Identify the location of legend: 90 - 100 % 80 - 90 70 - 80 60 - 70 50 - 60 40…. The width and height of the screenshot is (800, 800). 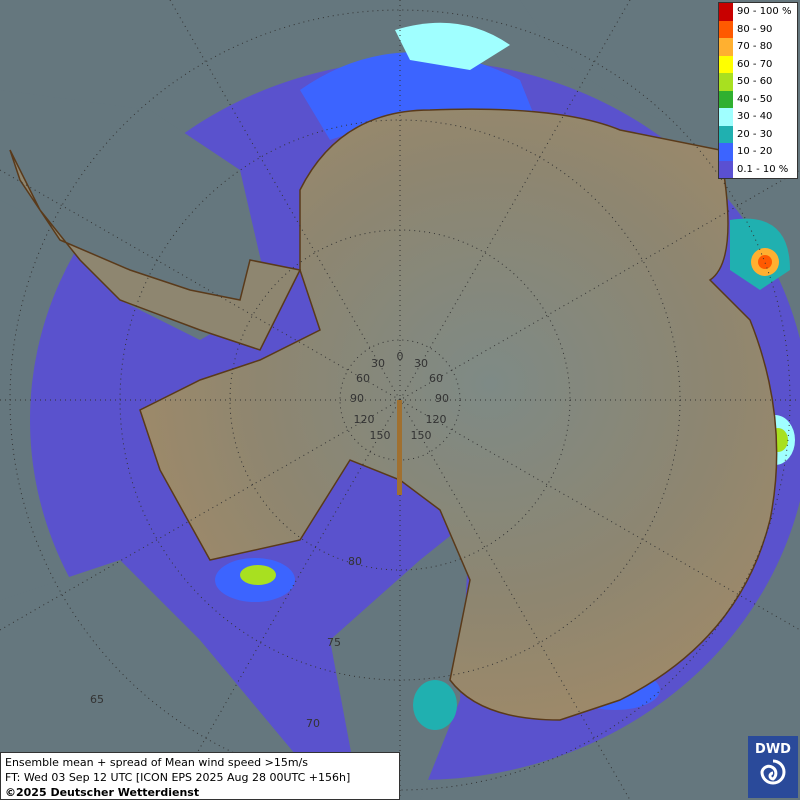
(758, 90).